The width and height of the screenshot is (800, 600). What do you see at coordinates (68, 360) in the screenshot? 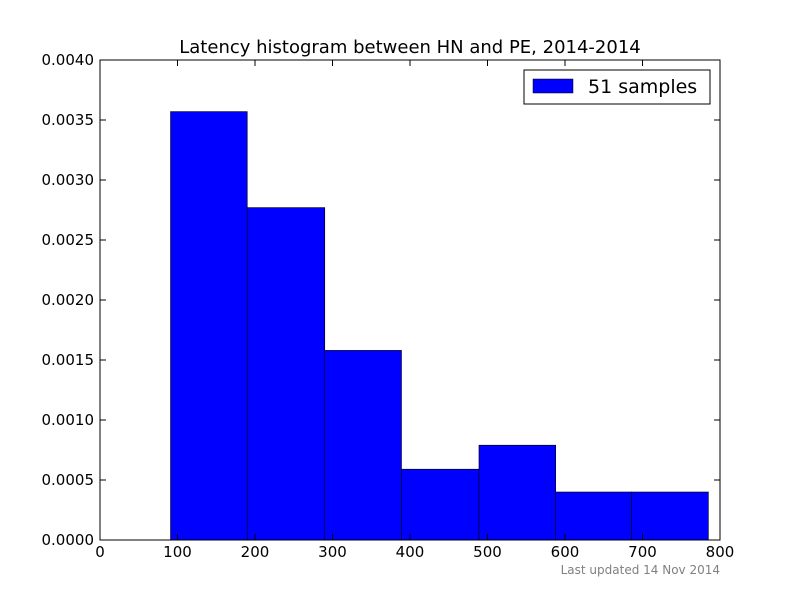
I see `y-tick-label: 0.0015` at bounding box center [68, 360].